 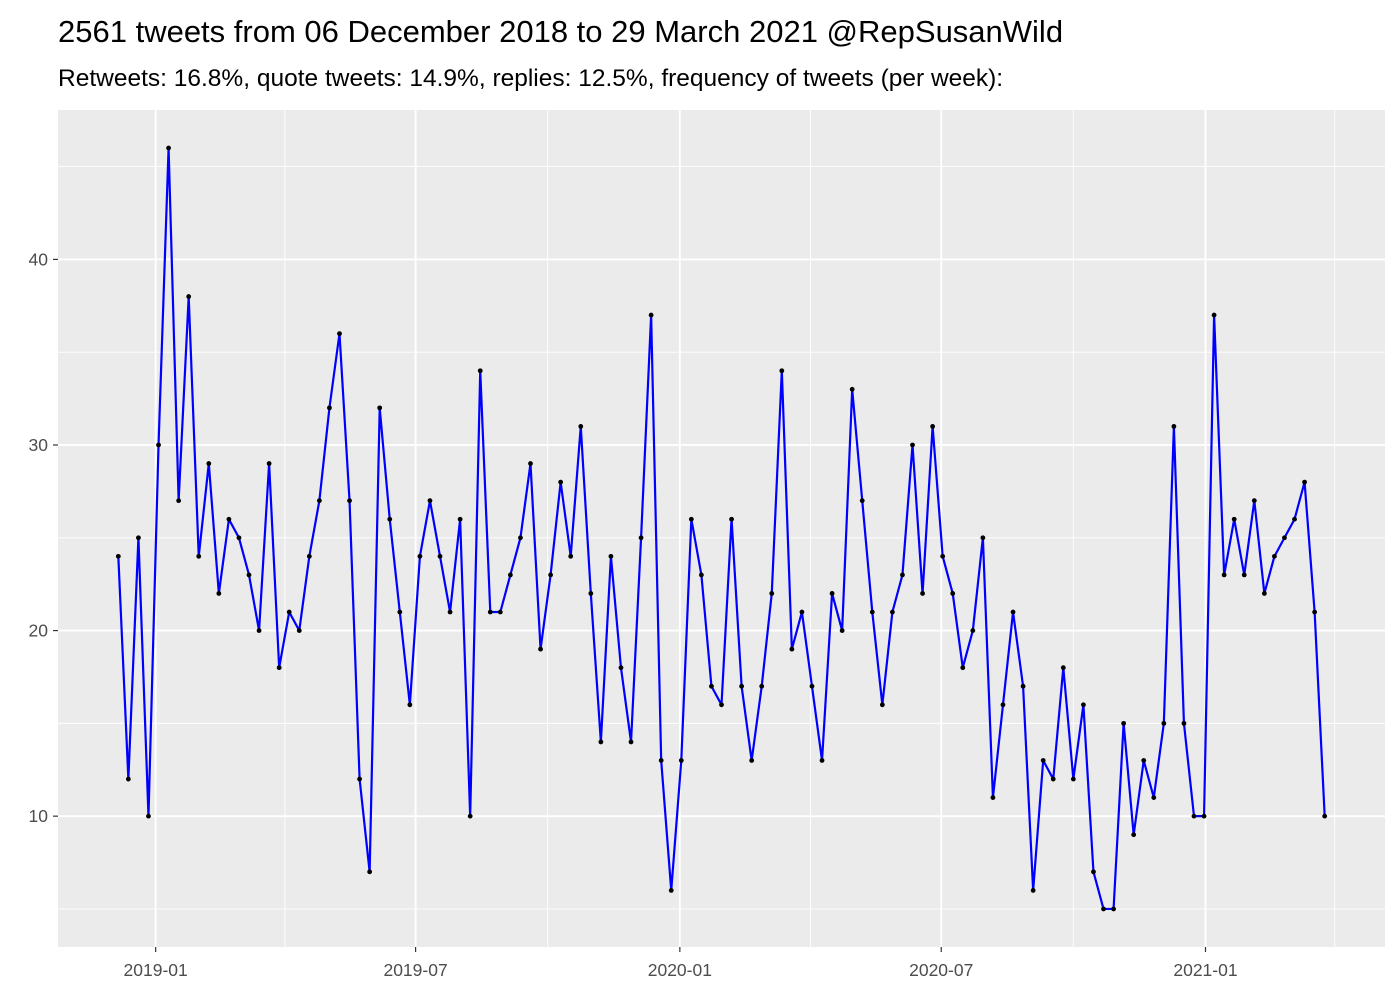 I want to click on x-tick-label: 2019-07, so click(x=415, y=970).